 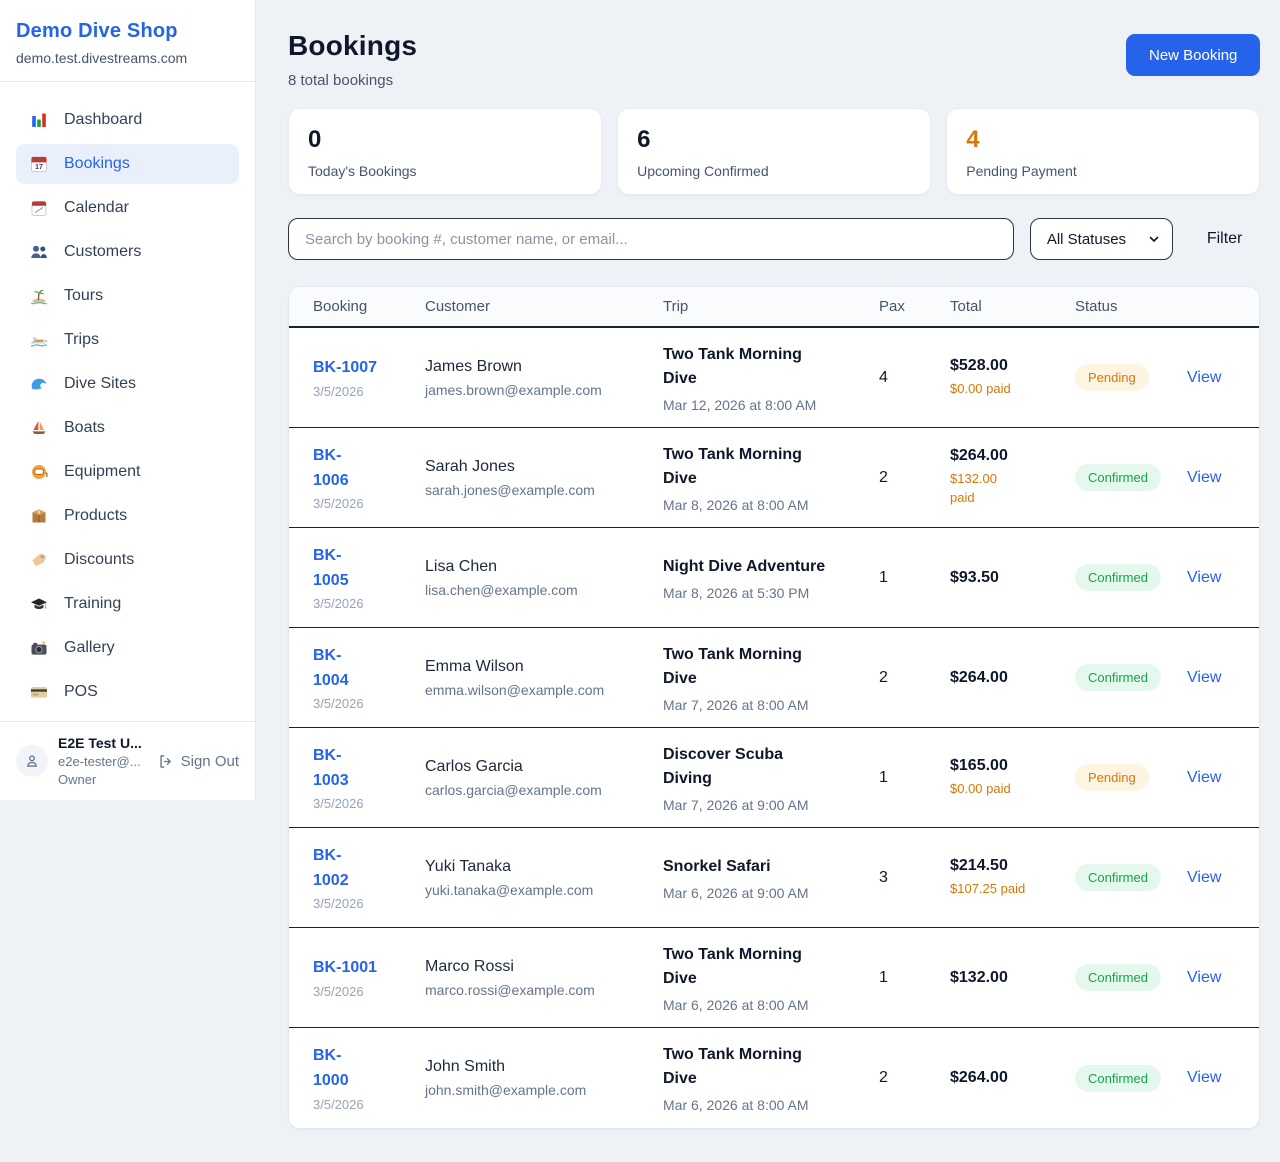 I want to click on trip-datetime: Mar 6, 2026 at 8:00 AM, so click(x=736, y=1004).